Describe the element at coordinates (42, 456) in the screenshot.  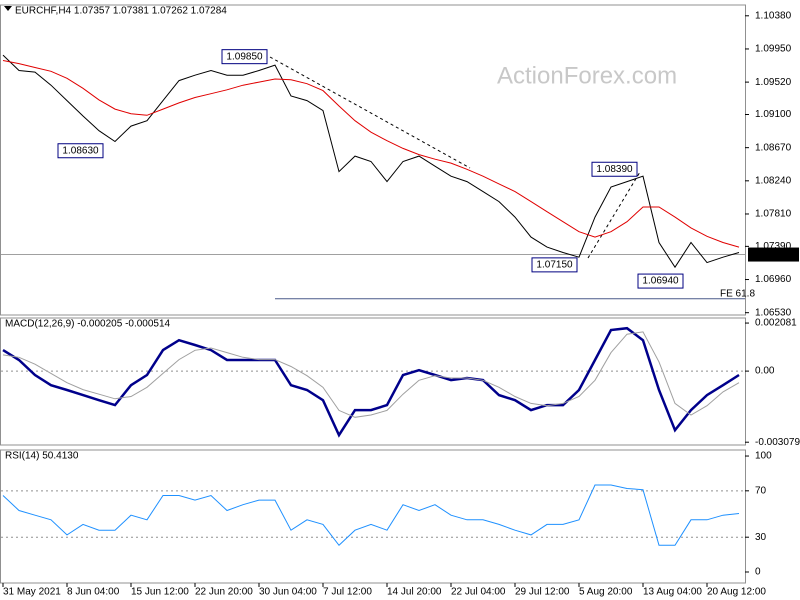
I see `panel-title: RSI(14) 50.4130` at that location.